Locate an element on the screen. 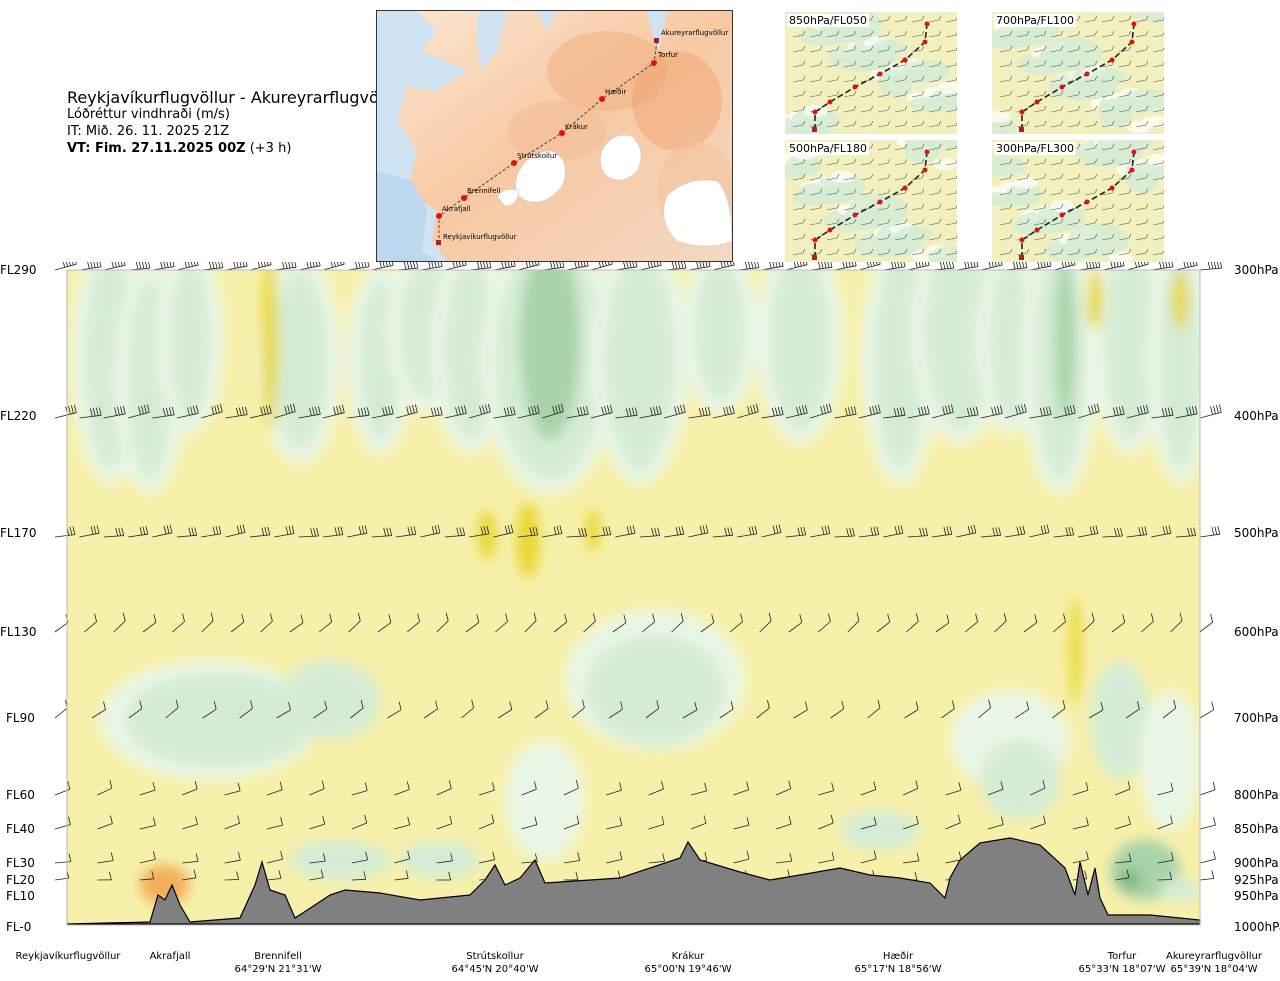 Image resolution: width=1280 pixels, height=981 pixels. pressure-level-label: 300hPa is located at coordinates (1256, 270).